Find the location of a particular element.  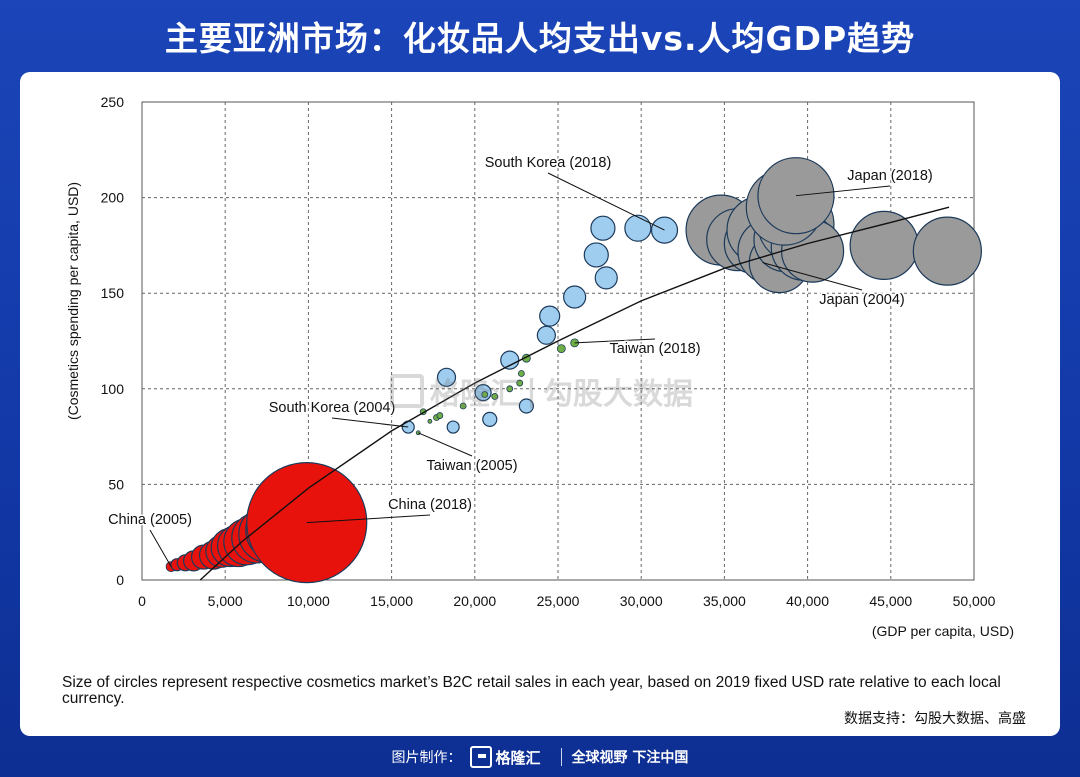

x-tick-label: 30,000 is located at coordinates (641, 601).